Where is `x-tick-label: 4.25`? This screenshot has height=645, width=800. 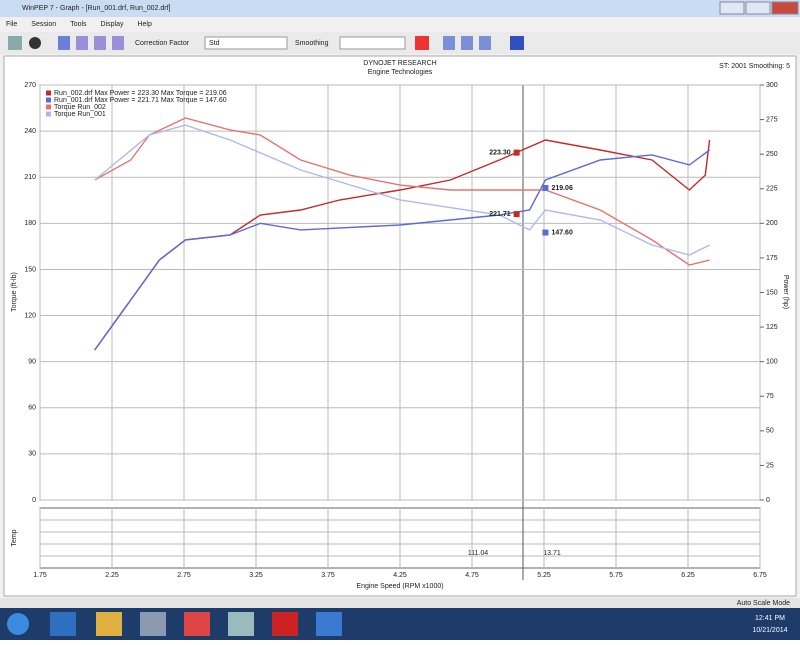
x-tick-label: 4.25 is located at coordinates (400, 575).